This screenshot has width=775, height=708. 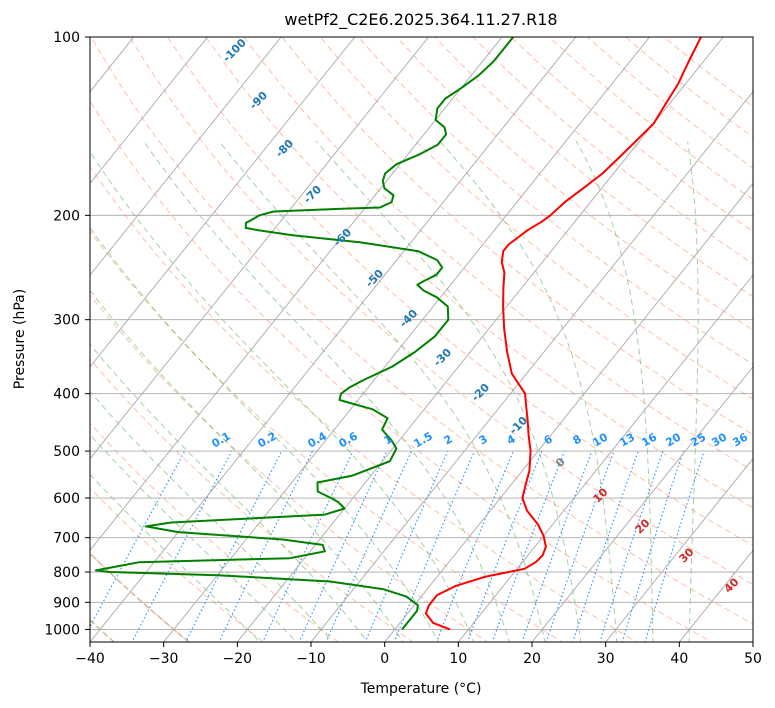 What do you see at coordinates (66, 499) in the screenshot?
I see `y-tick-label: 600` at bounding box center [66, 499].